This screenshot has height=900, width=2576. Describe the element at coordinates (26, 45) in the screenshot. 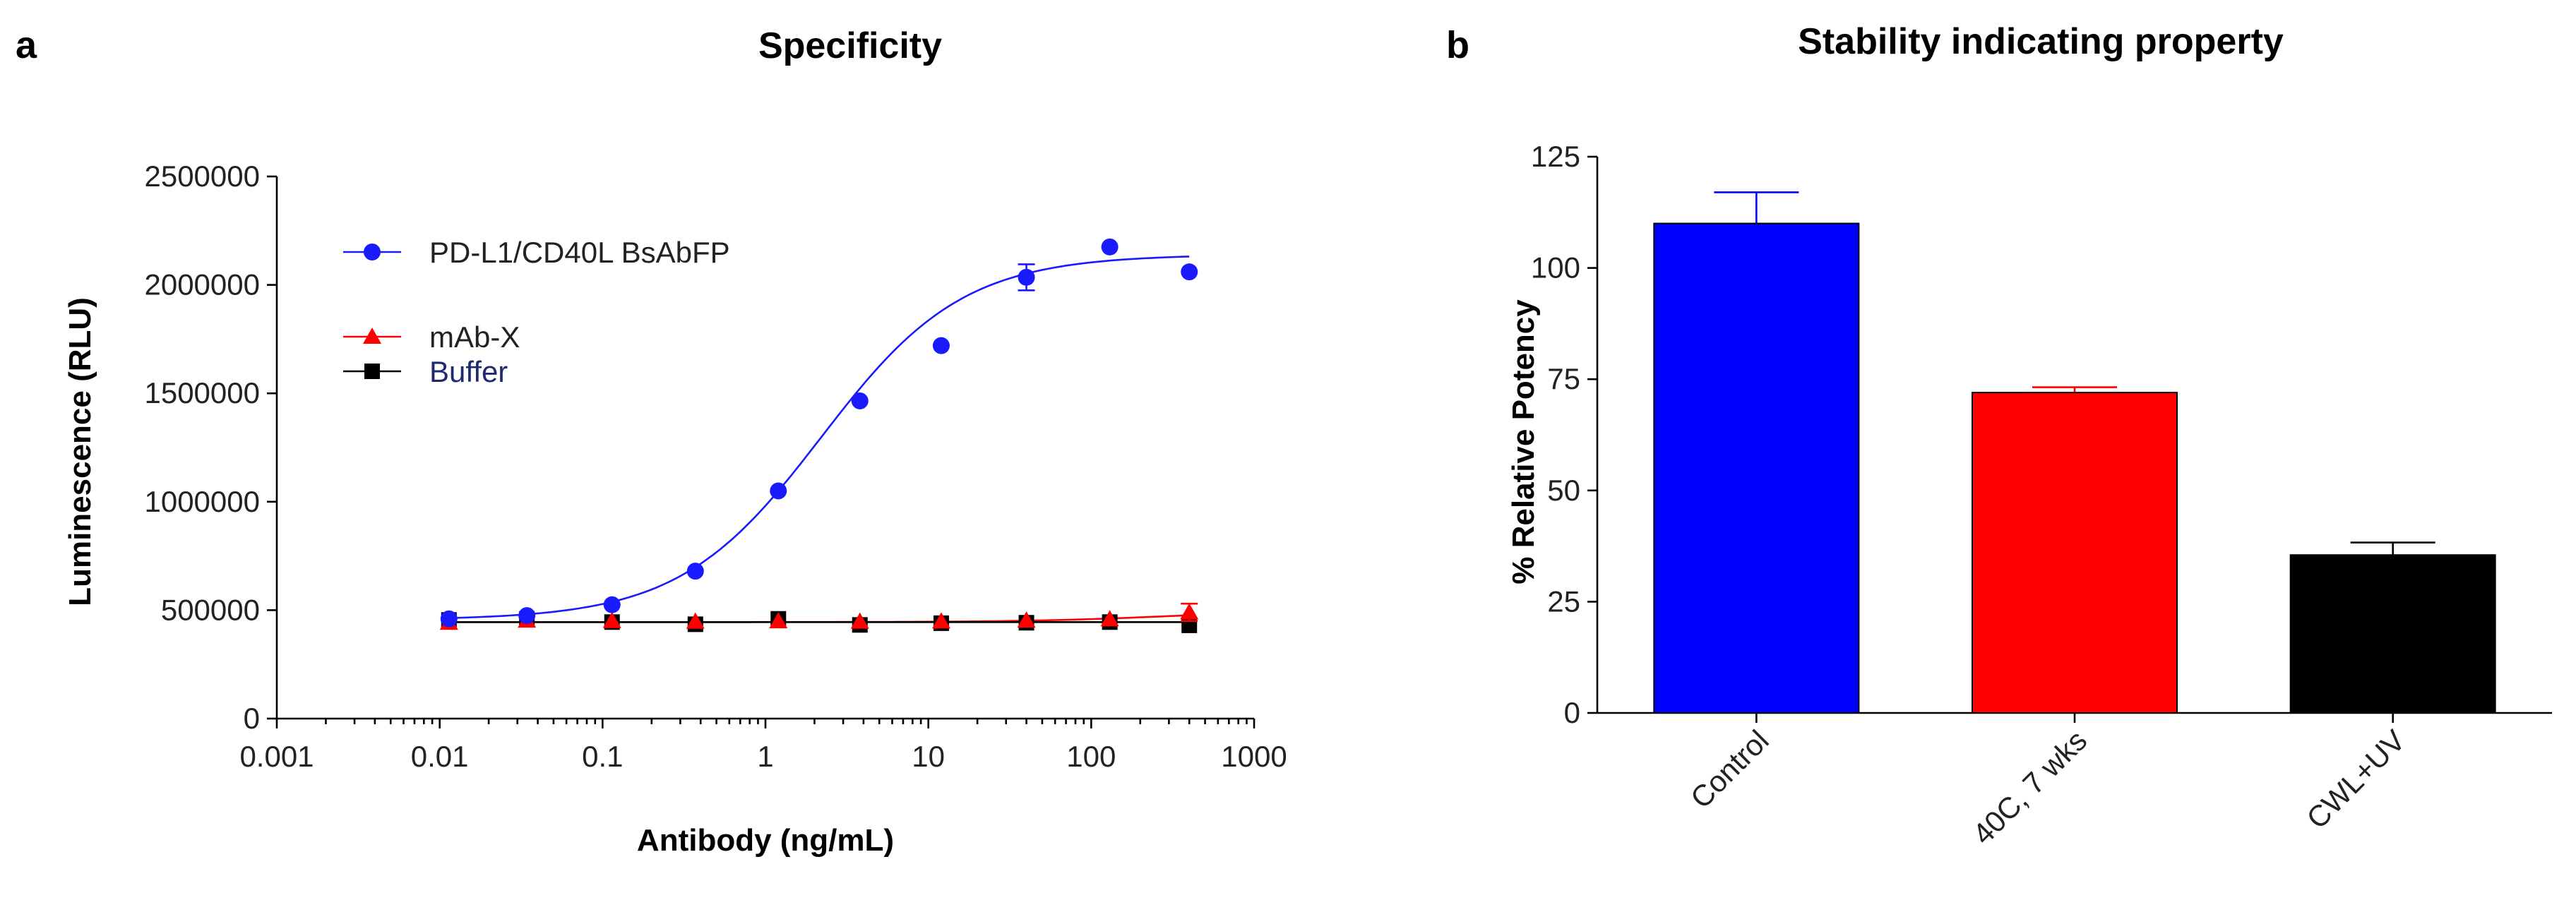

I see `panel-a-letter: a` at that location.